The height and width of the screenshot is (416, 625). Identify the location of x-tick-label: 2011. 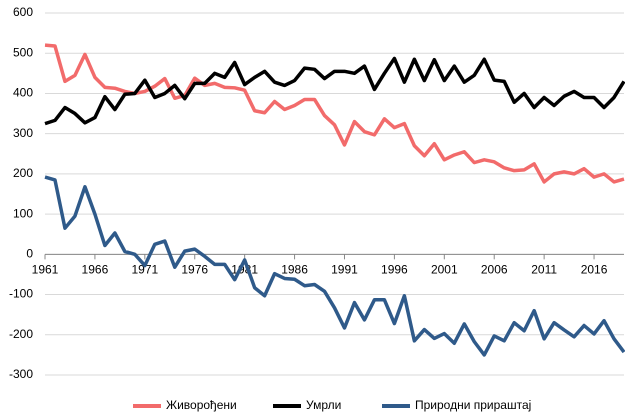
(544, 270).